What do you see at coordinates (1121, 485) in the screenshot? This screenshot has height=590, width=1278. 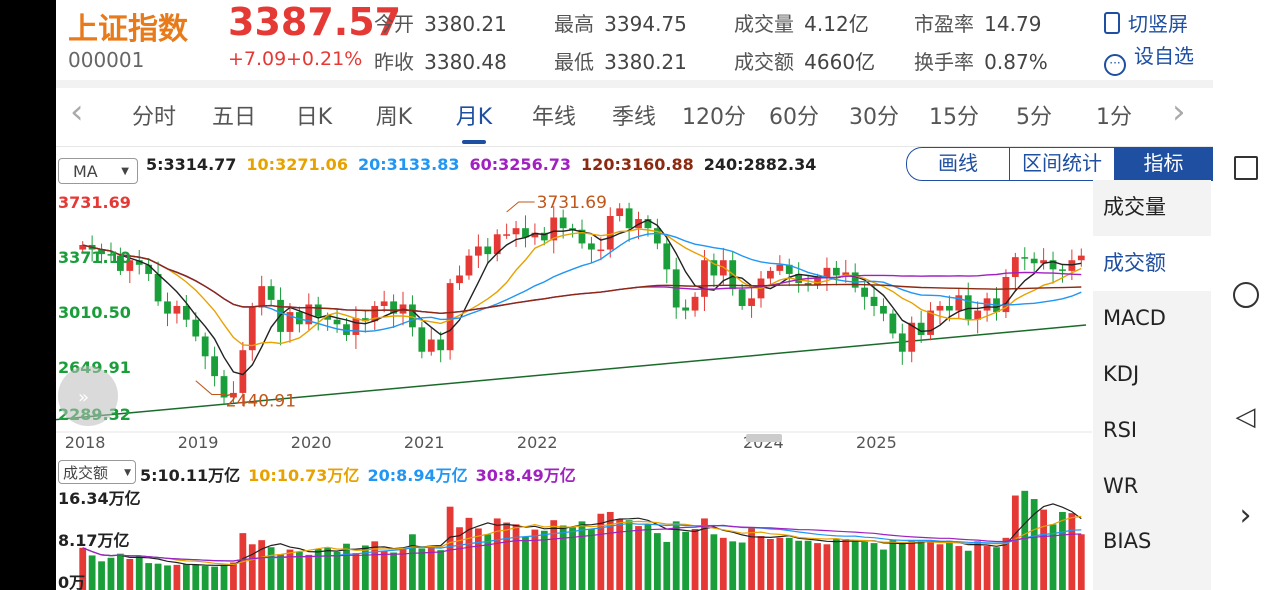 I see `indicator-item-5: WR` at bounding box center [1121, 485].